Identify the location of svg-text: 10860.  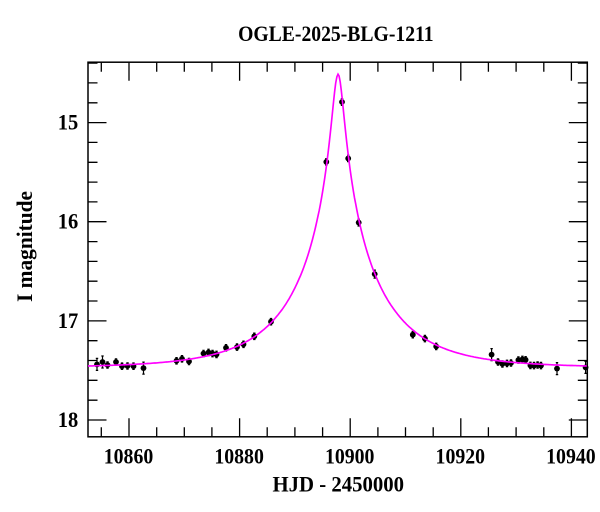
(129, 455).